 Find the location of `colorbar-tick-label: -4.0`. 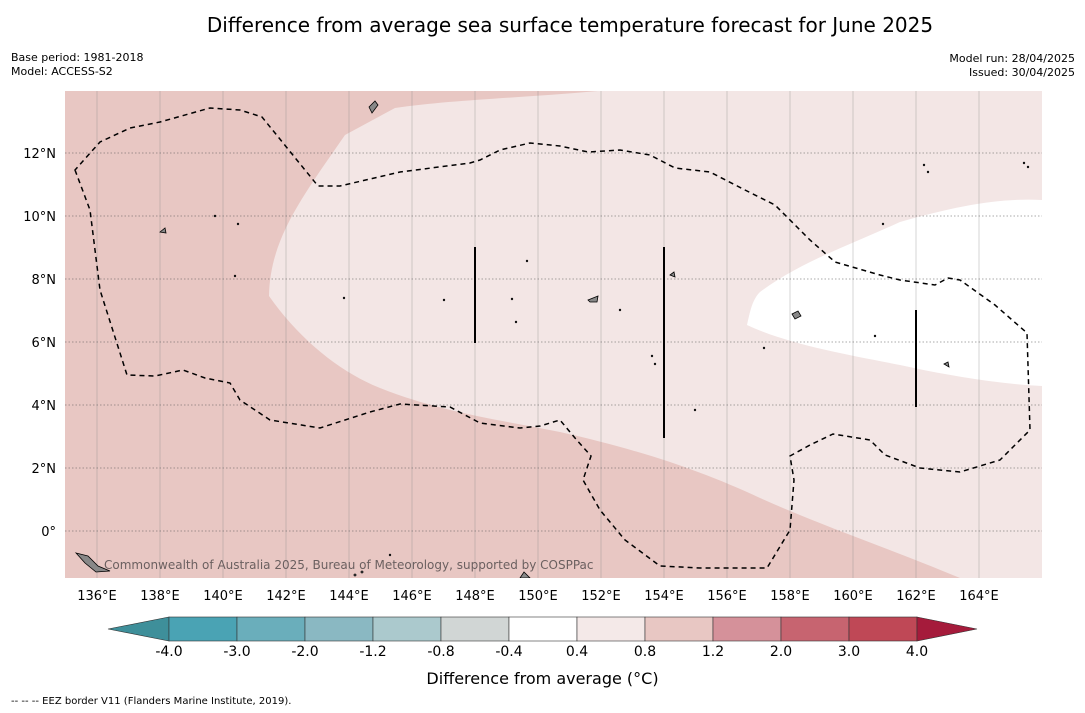

colorbar-tick-label: -4.0 is located at coordinates (169, 652).